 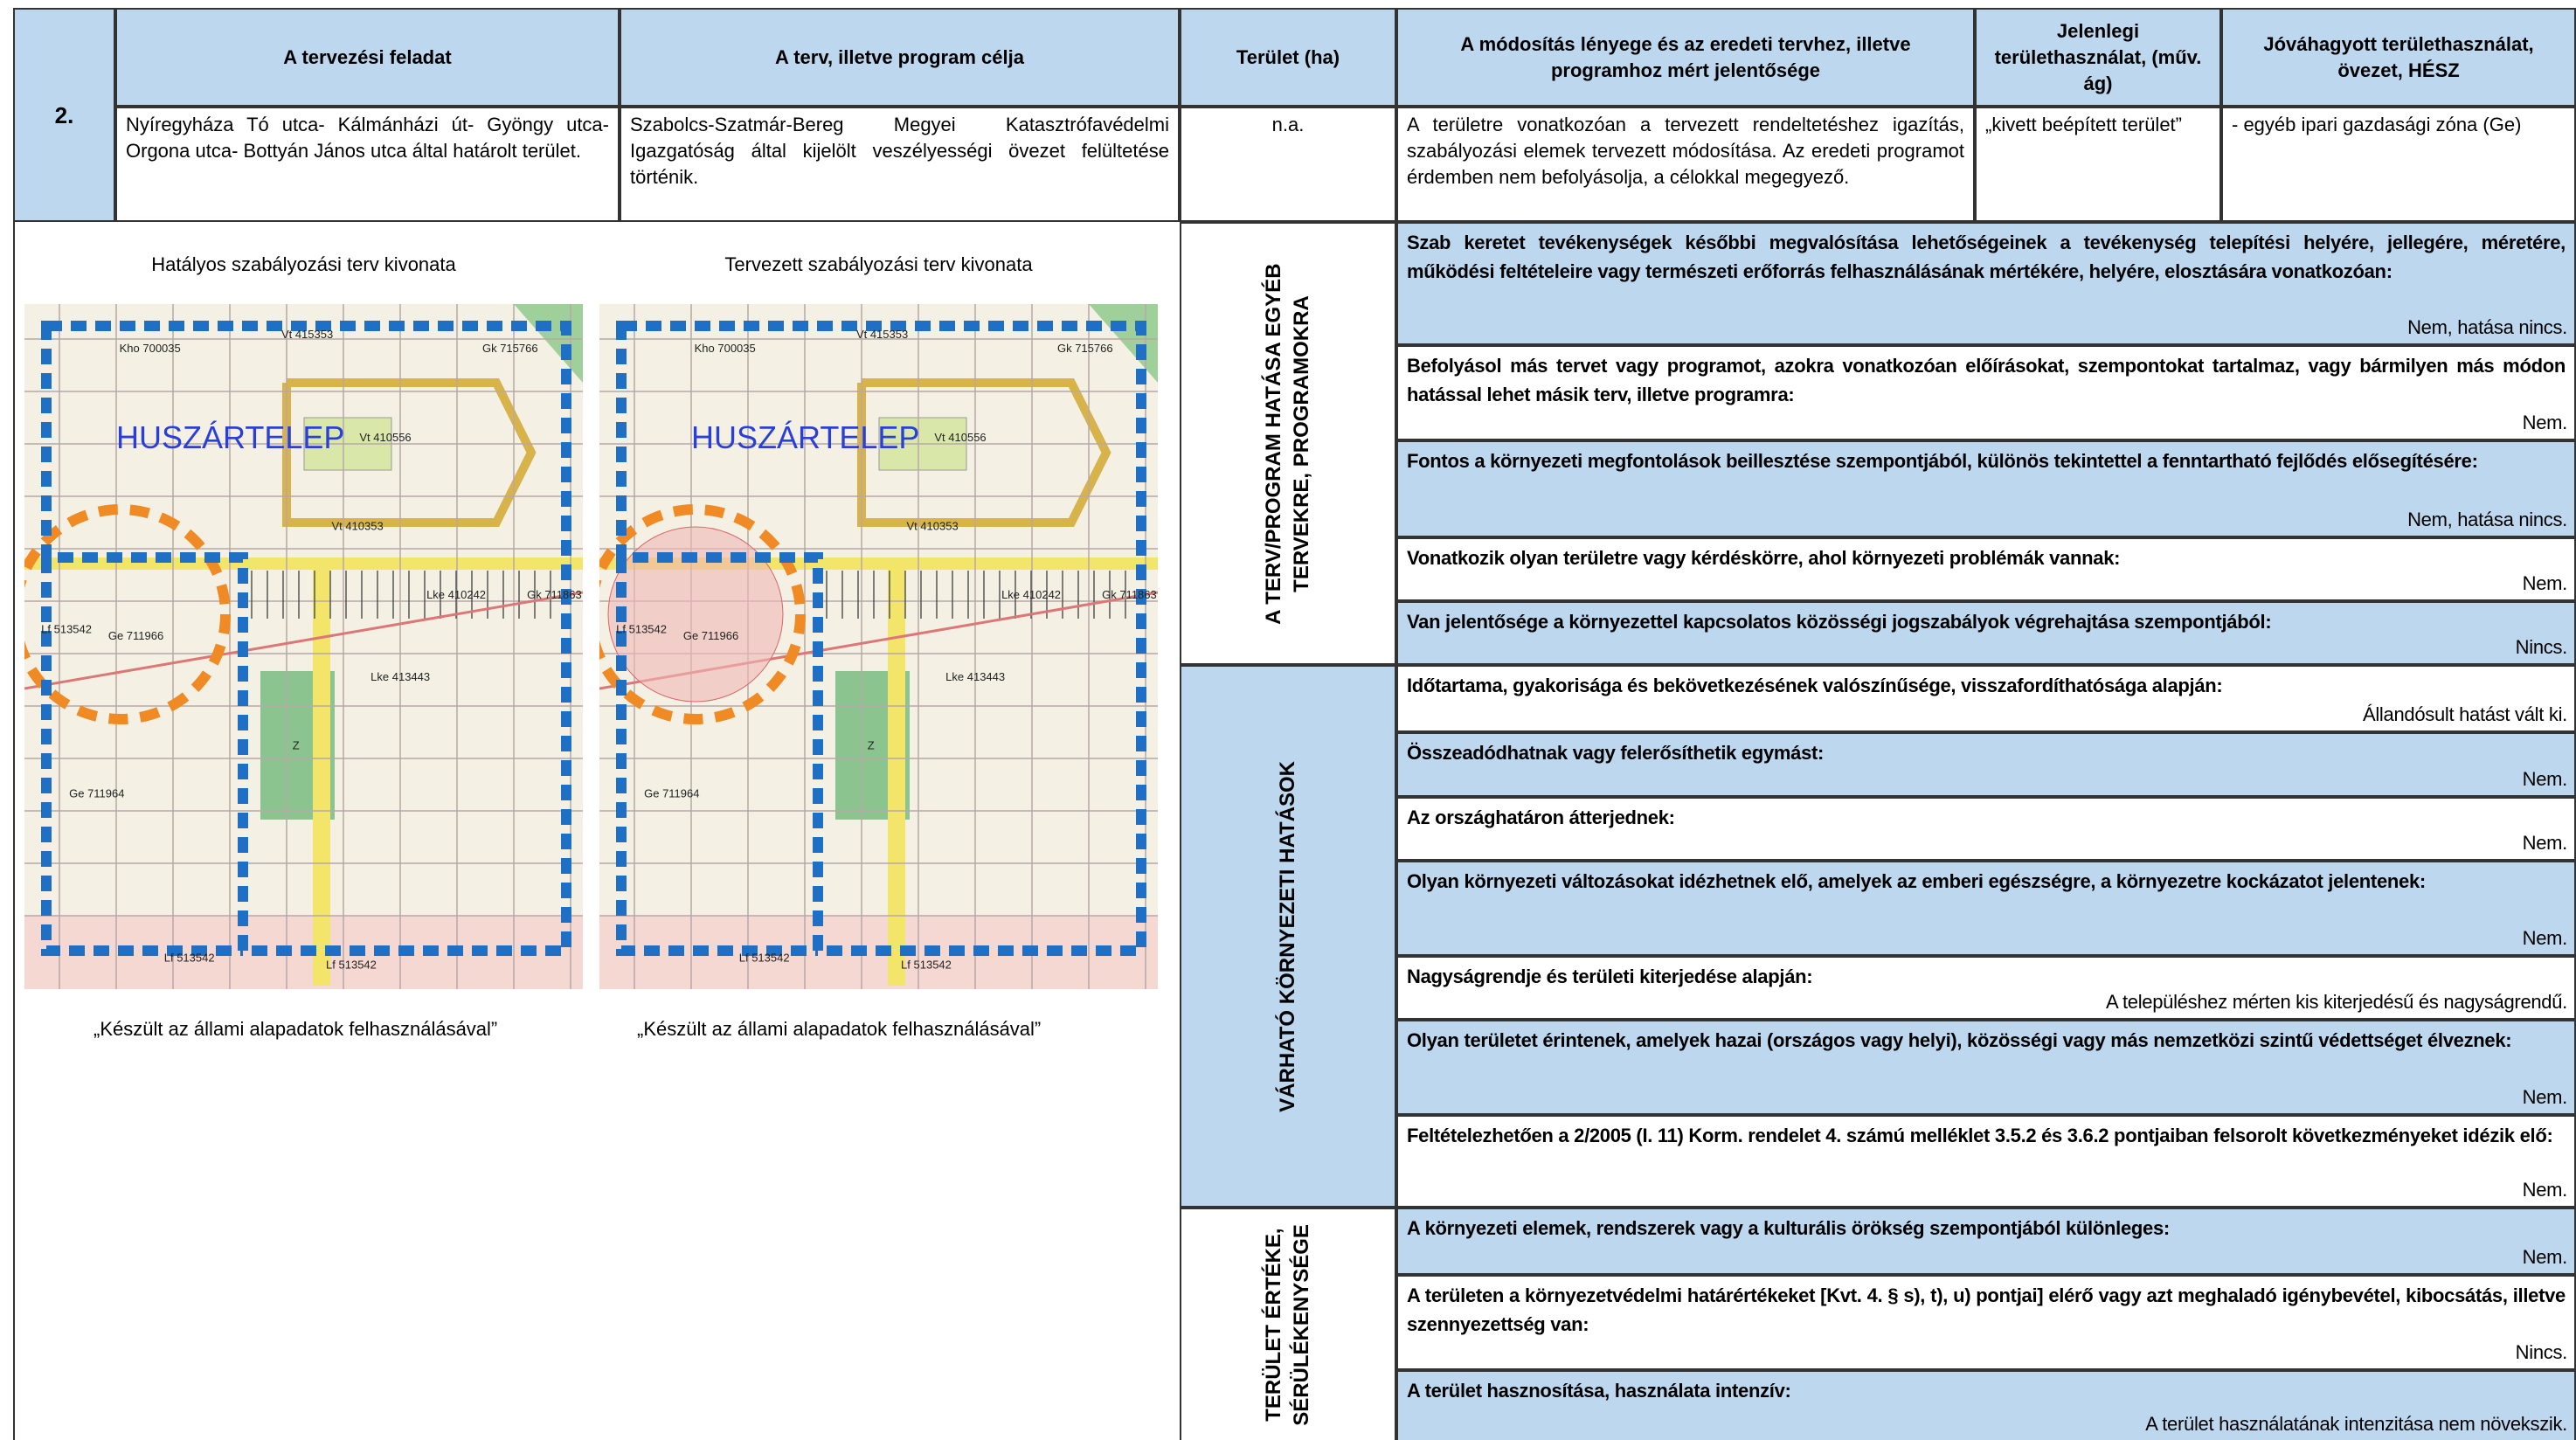 What do you see at coordinates (1288, 57) in the screenshot?
I see `column-header: Terület (ha)` at bounding box center [1288, 57].